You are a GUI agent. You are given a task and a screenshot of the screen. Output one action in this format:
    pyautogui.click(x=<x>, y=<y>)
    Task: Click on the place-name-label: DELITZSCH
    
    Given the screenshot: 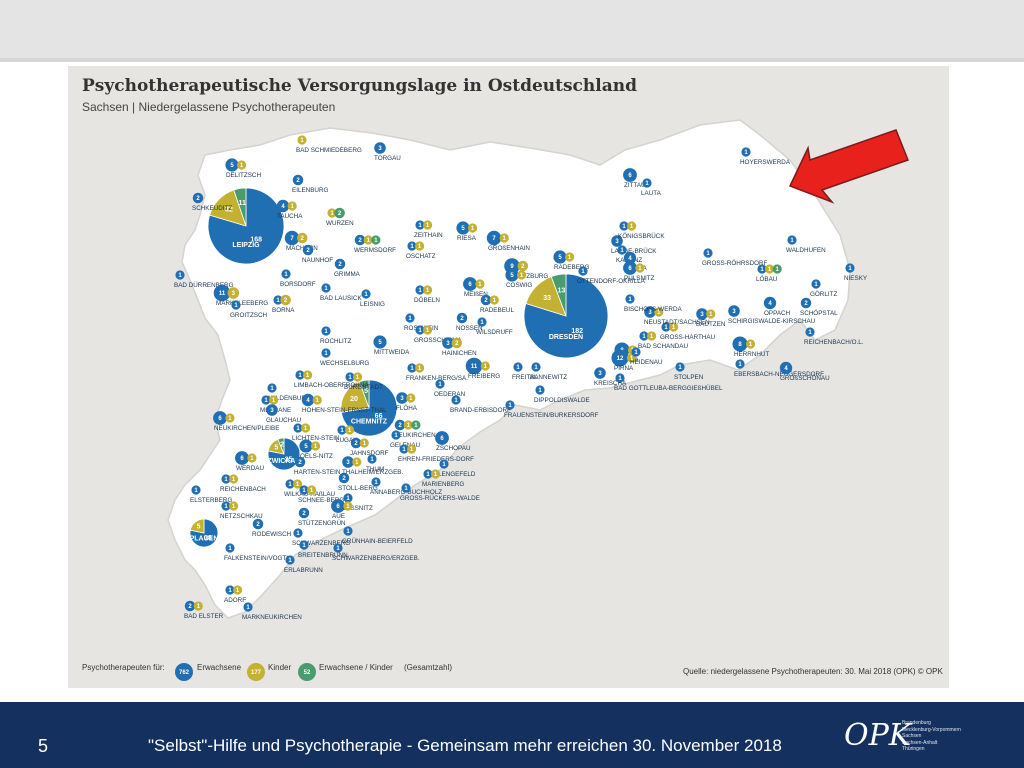 What is the action you would take?
    pyautogui.click(x=243, y=175)
    